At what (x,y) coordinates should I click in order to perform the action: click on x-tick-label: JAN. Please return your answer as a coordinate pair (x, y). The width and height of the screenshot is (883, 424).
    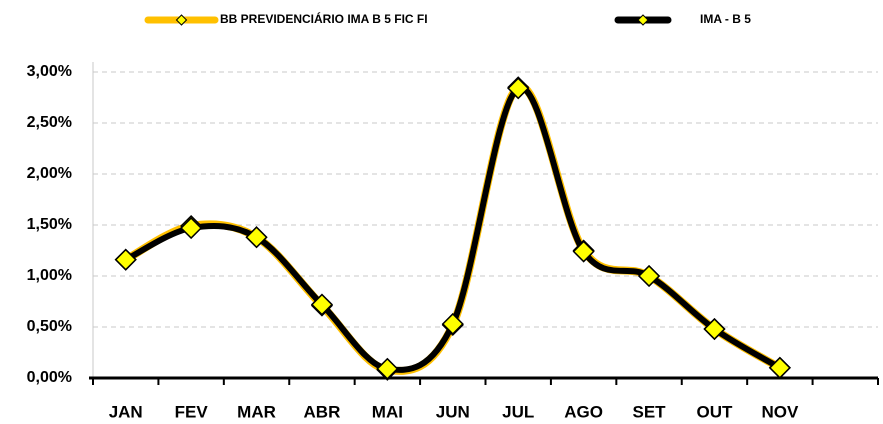
    Looking at the image, I should click on (126, 411).